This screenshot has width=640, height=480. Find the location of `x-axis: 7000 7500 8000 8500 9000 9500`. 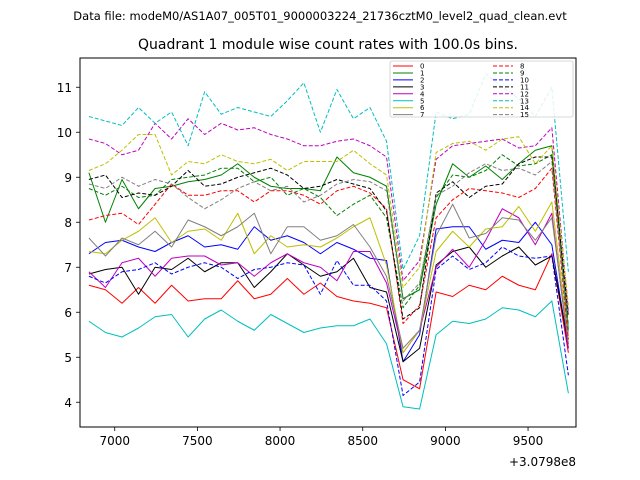

x-axis: 7000 7500 8000 8500 9000 9500 is located at coordinates (321, 437).